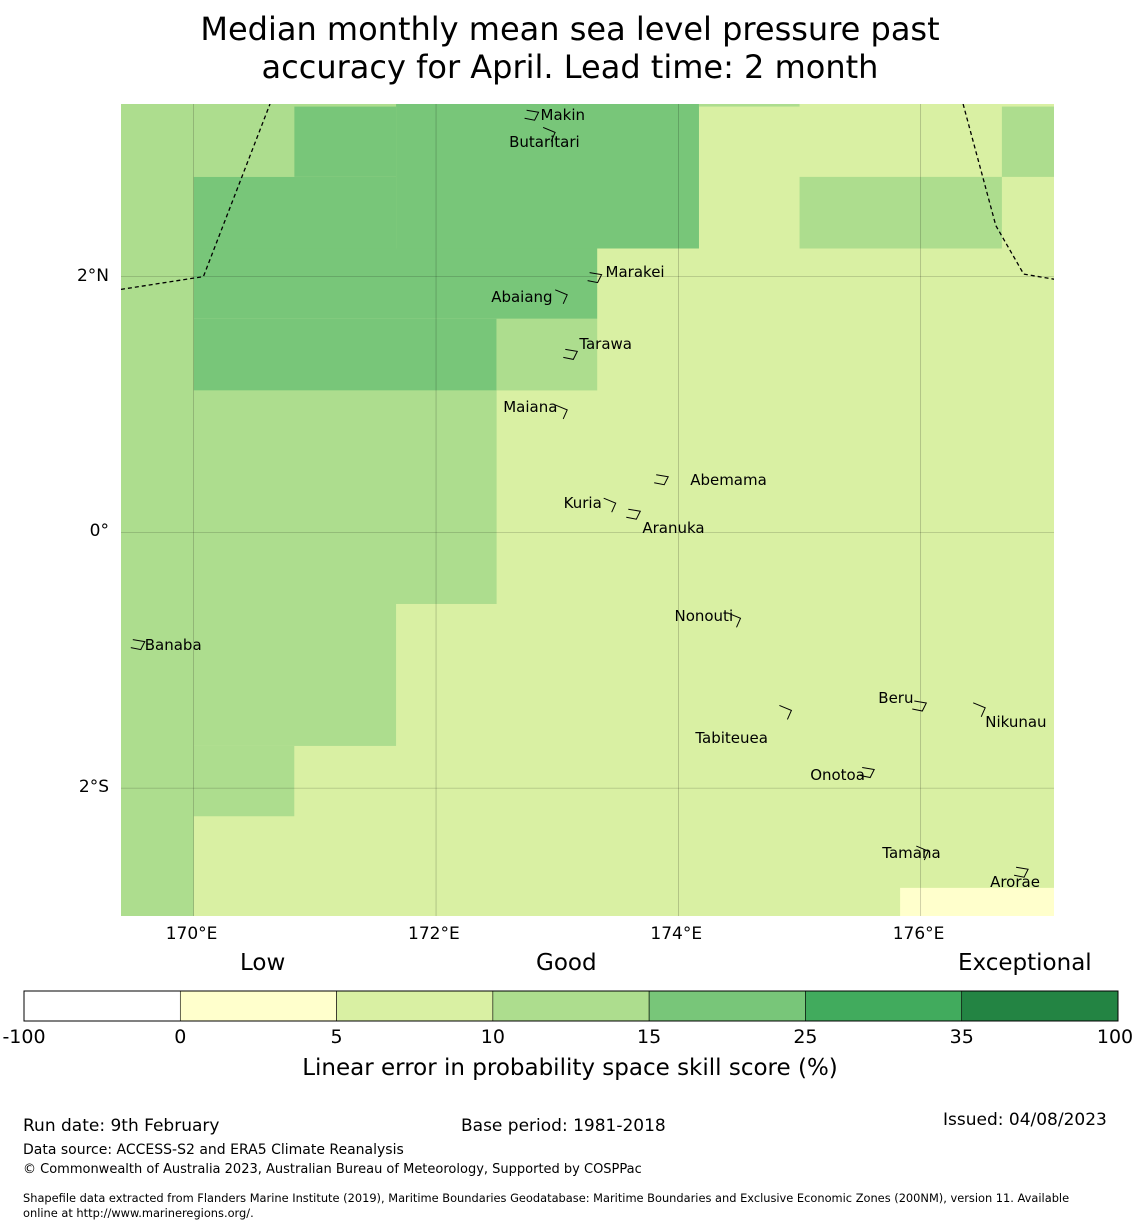 The height and width of the screenshot is (1230, 1140). I want to click on island-label: Kuria, so click(582, 503).